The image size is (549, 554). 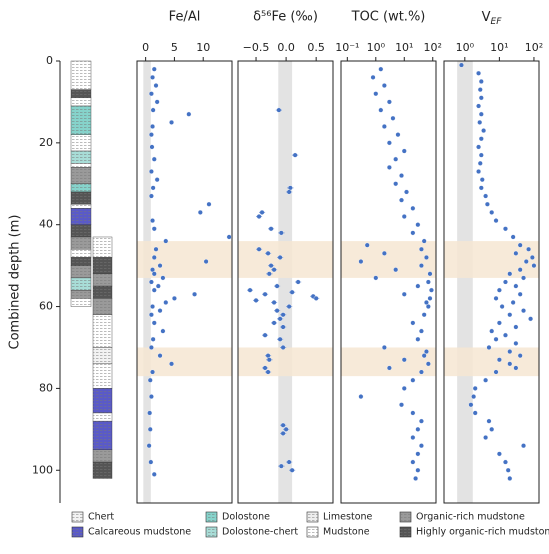 I want to click on x-tick-label: −0.5, so click(x=256, y=47).